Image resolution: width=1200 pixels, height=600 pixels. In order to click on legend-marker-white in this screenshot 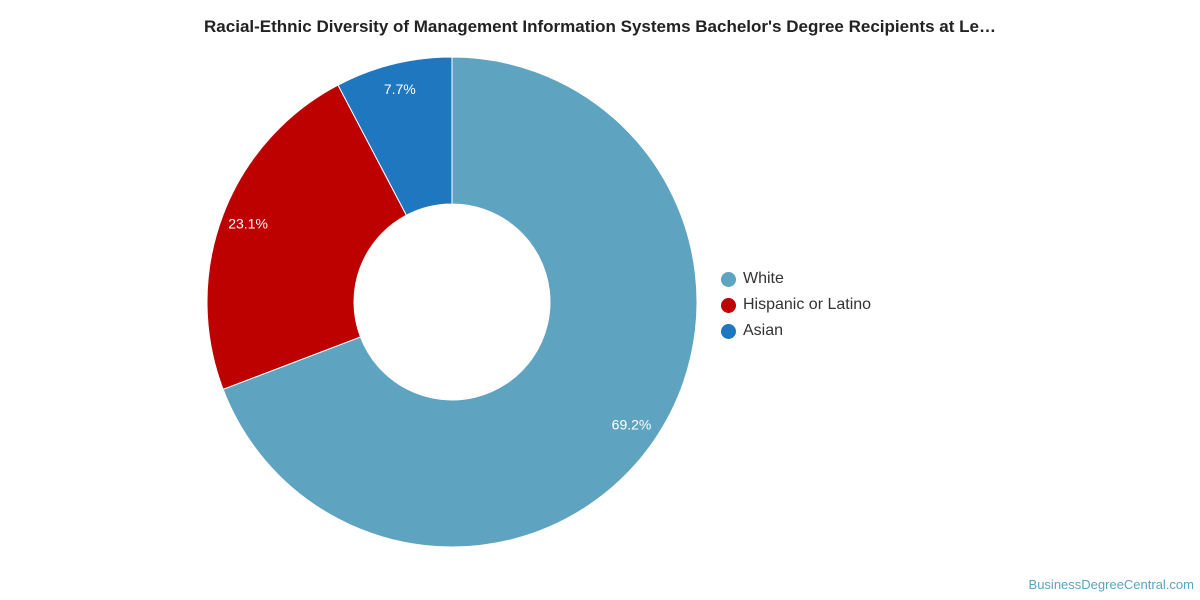, I will do `click(728, 279)`.